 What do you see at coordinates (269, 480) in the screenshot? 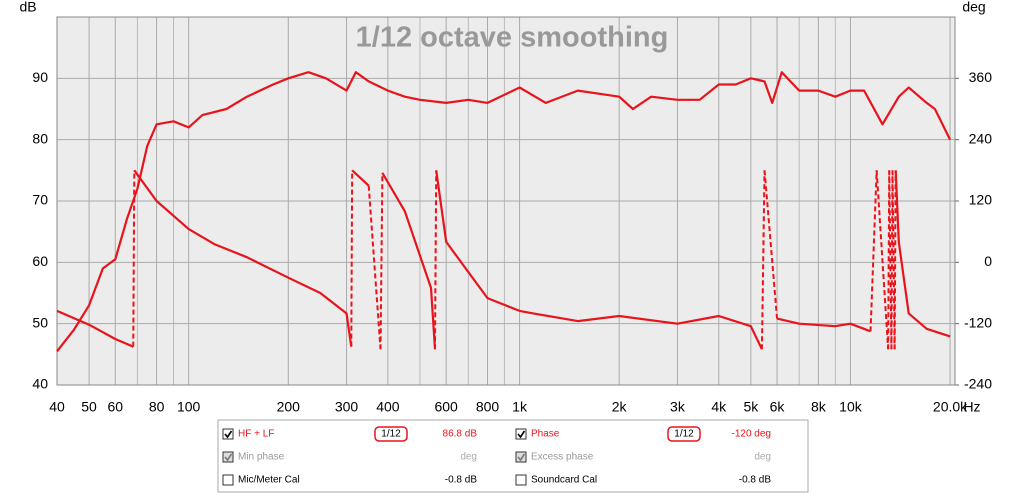
I see `series-label: Mic/Meter Cal` at bounding box center [269, 480].